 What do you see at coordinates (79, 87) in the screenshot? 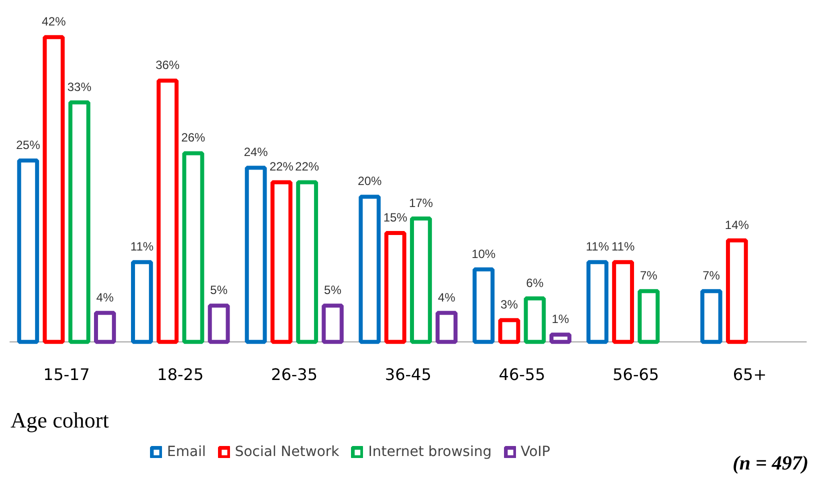
I see `data-label: 33%` at bounding box center [79, 87].